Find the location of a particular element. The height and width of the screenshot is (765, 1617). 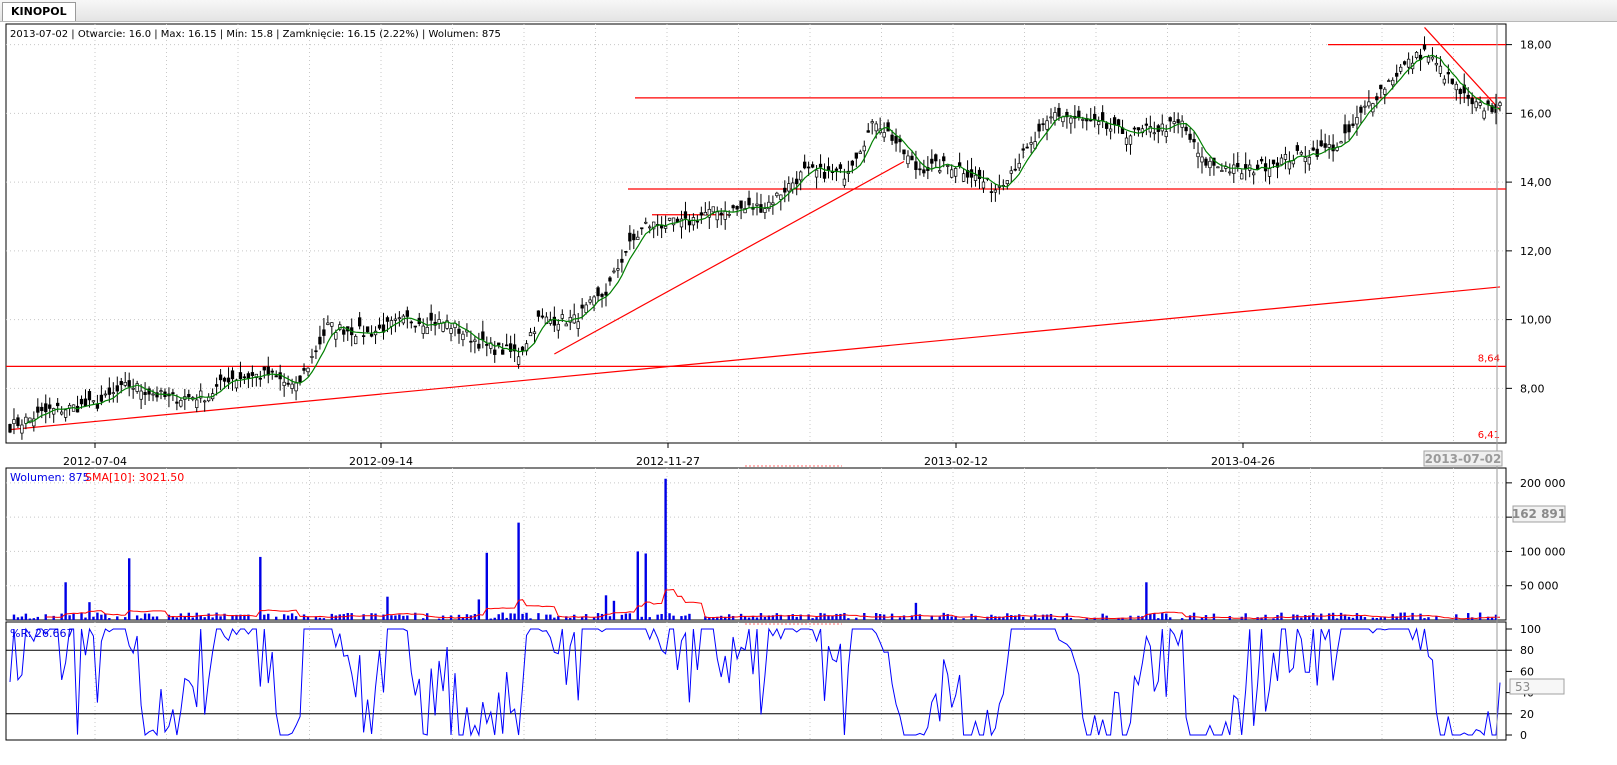

tab-kinopol: KINOPOL is located at coordinates (39, 11).